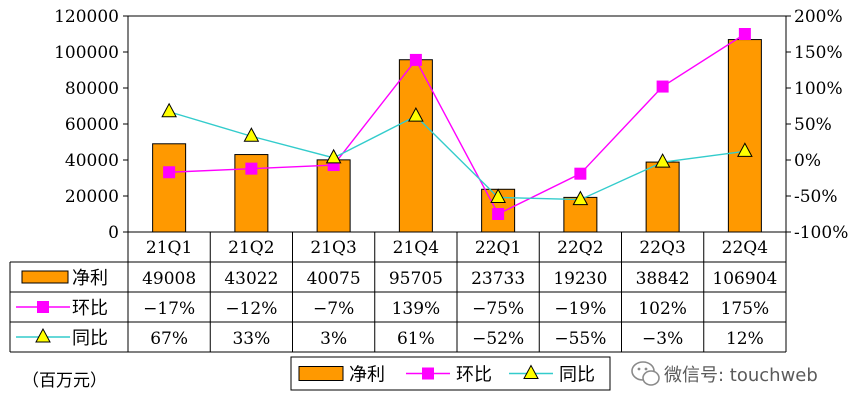 Image resolution: width=863 pixels, height=411 pixels. Describe the element at coordinates (580, 339) in the screenshot. I see `table-cell: −55%` at that location.